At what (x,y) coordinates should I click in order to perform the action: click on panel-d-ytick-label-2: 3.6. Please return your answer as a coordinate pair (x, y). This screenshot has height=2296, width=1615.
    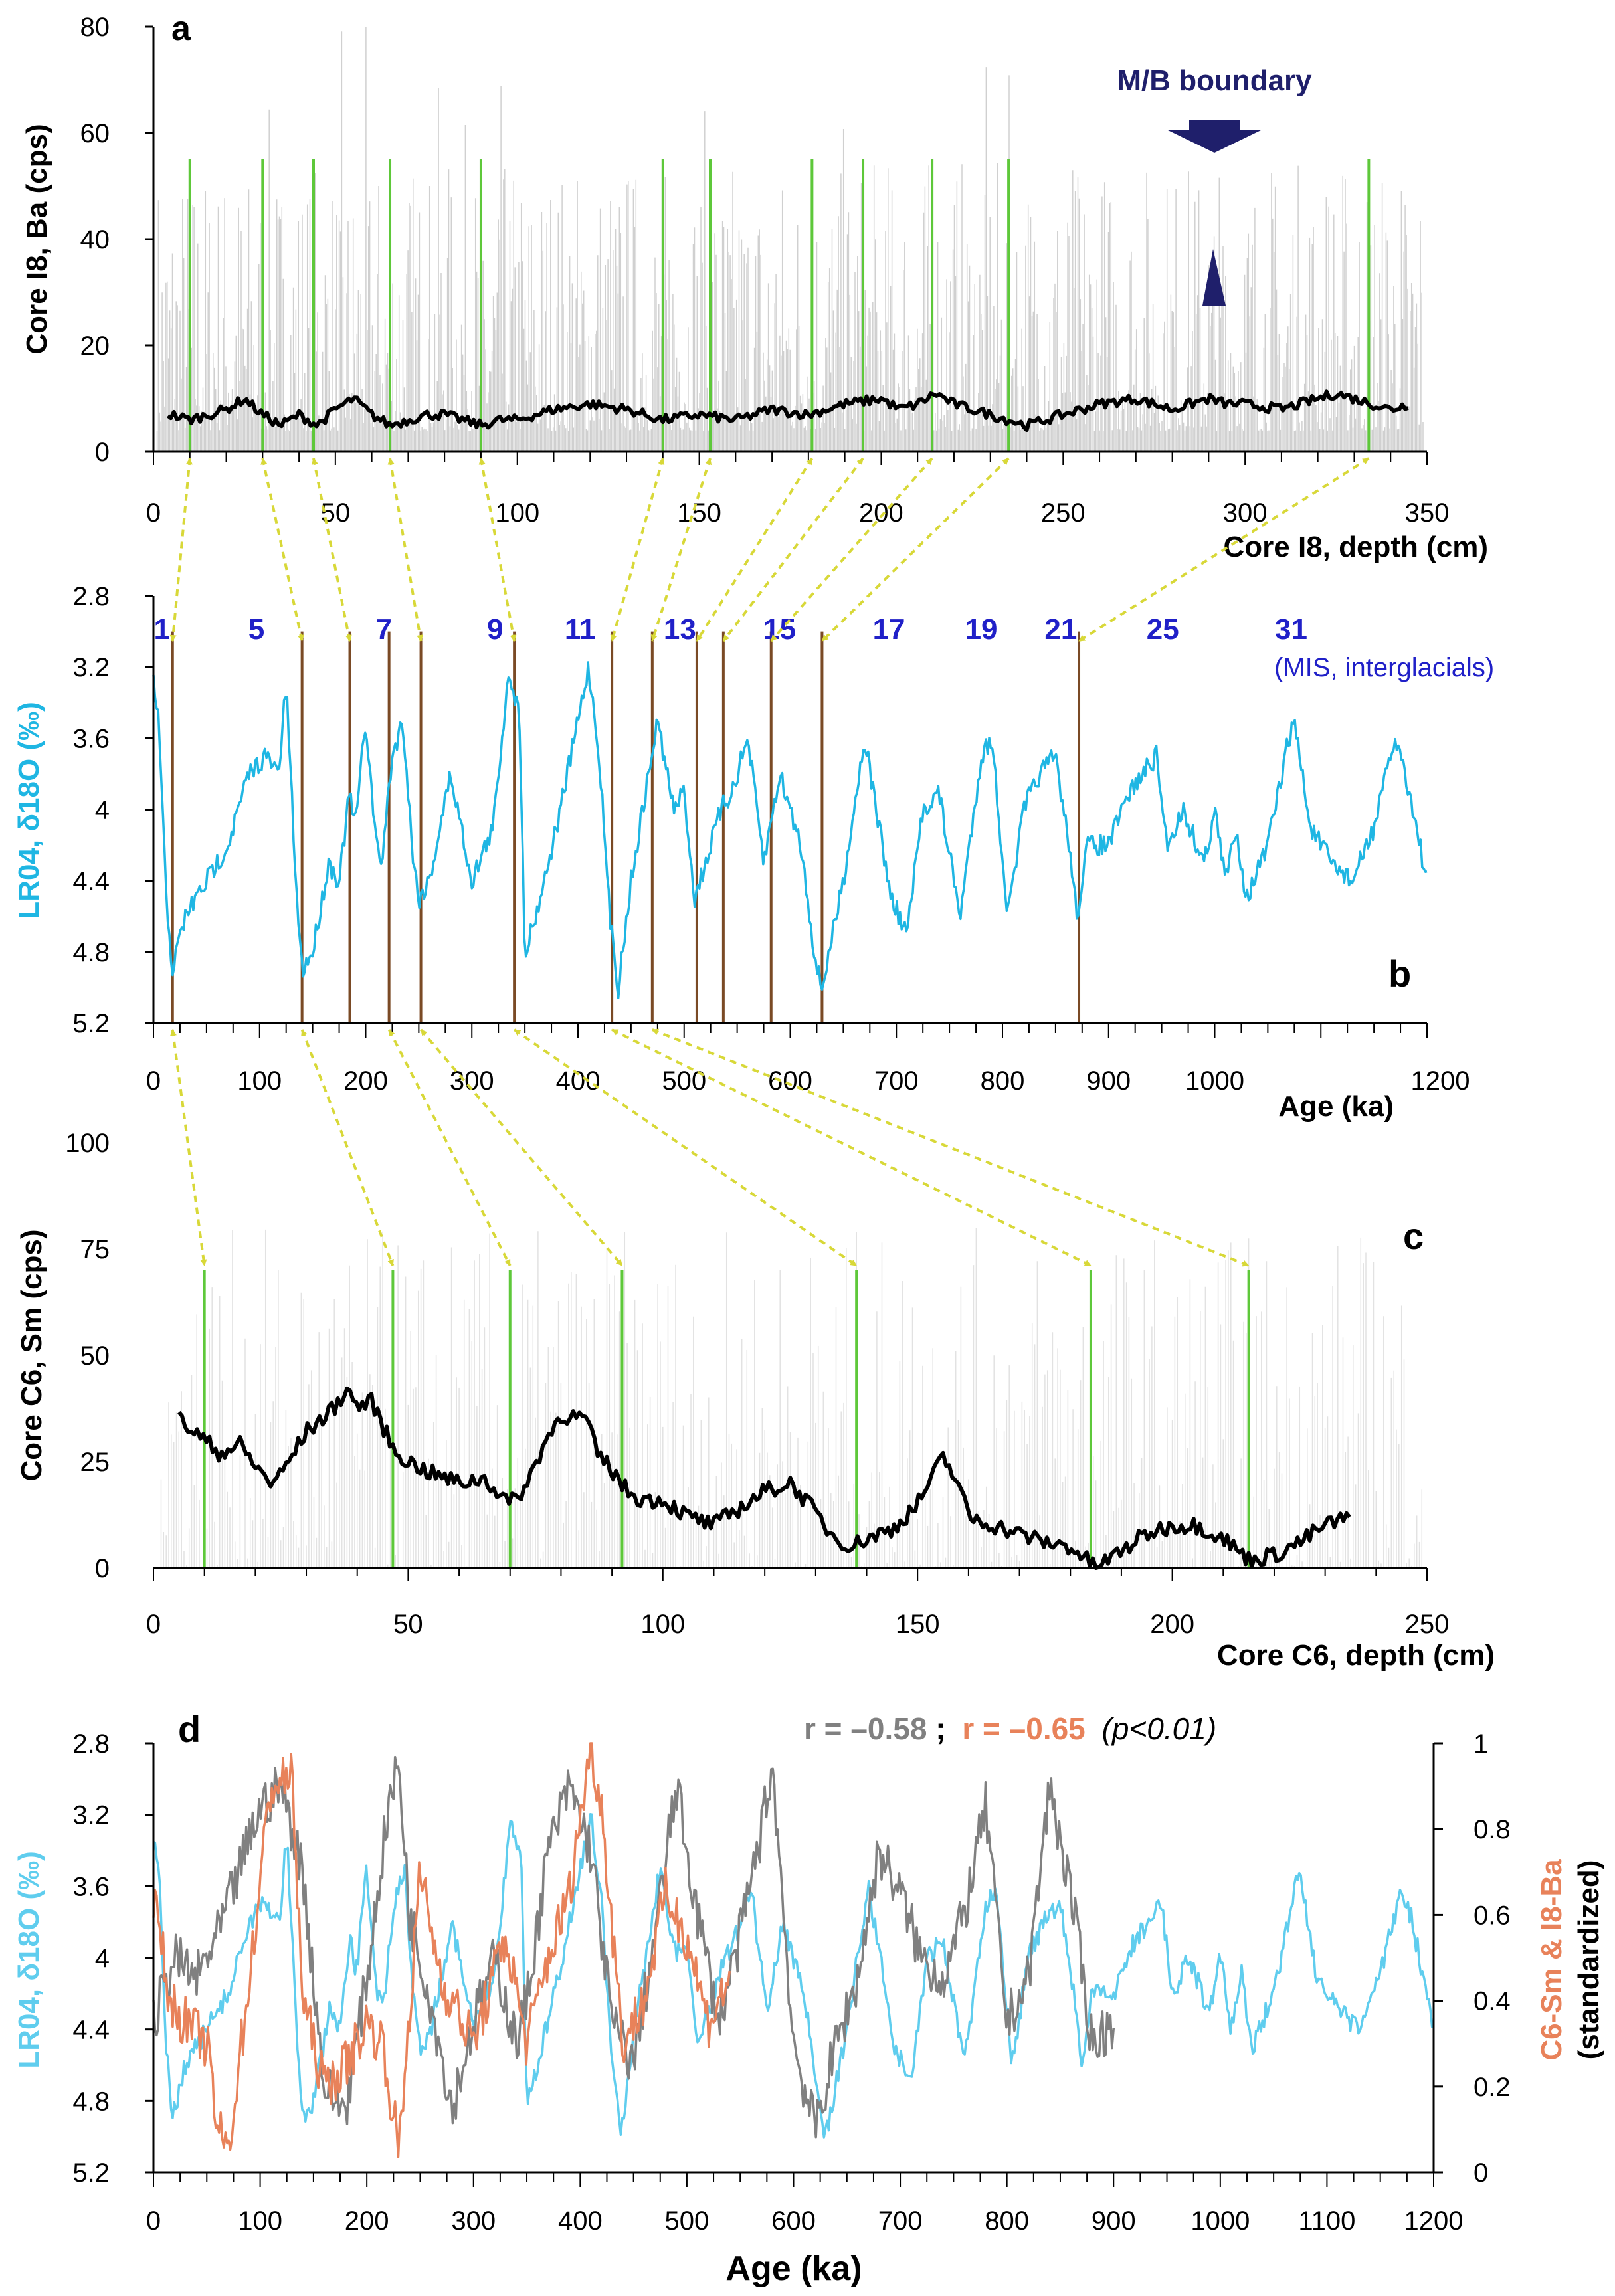
    Looking at the image, I should click on (91, 1887).